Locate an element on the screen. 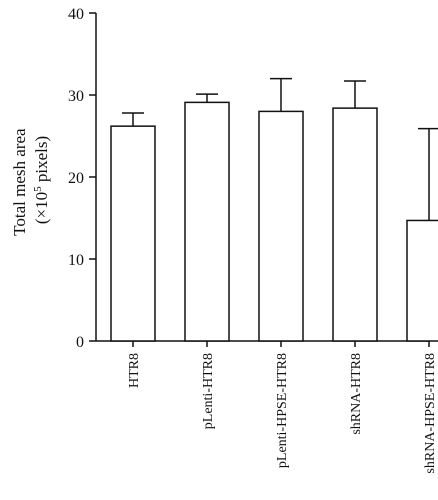  y-axis-title: Total mesh area (×105 pixels) is located at coordinates (30, 180).